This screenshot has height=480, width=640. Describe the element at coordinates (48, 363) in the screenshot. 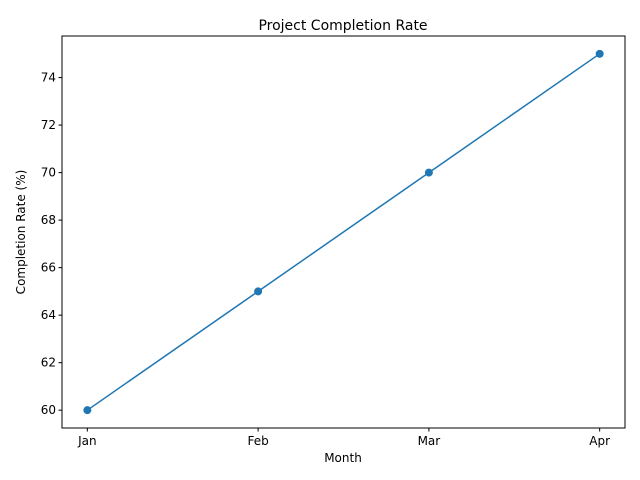

I see `y-tick-label: 62` at that location.